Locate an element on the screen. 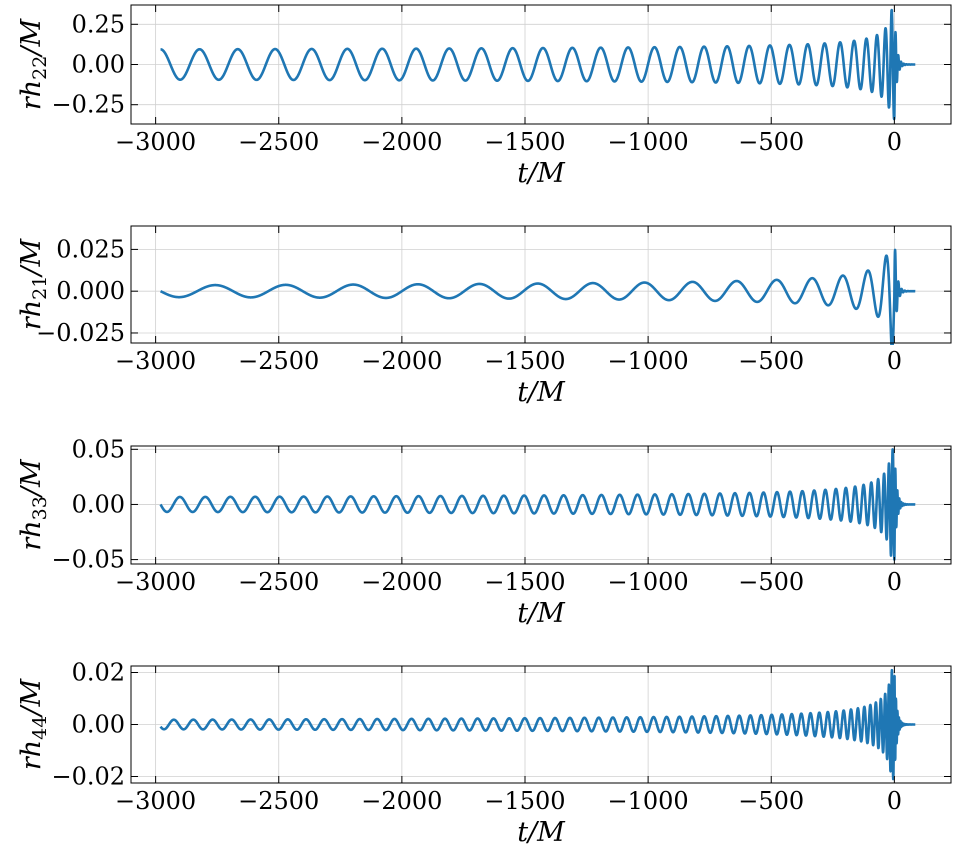 This screenshot has width=956, height=856. y-tick-label: −0.02 is located at coordinates (88, 777).